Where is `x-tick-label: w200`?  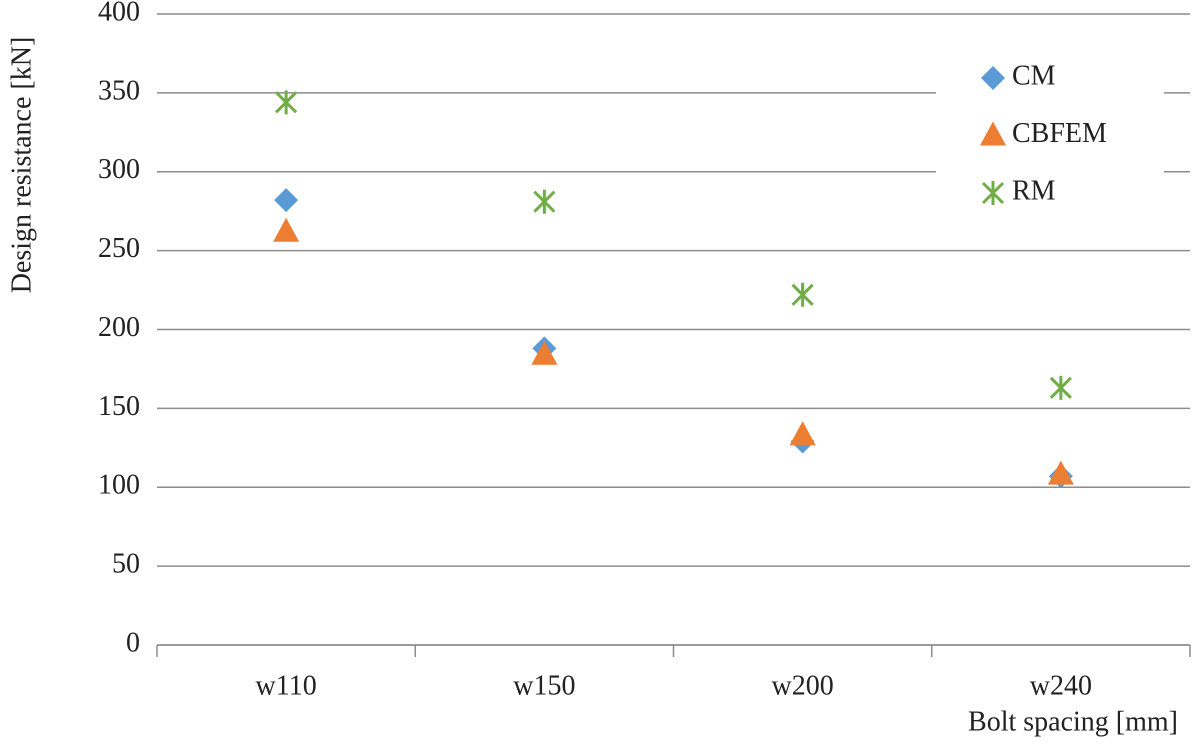
x-tick-label: w200 is located at coordinates (803, 685).